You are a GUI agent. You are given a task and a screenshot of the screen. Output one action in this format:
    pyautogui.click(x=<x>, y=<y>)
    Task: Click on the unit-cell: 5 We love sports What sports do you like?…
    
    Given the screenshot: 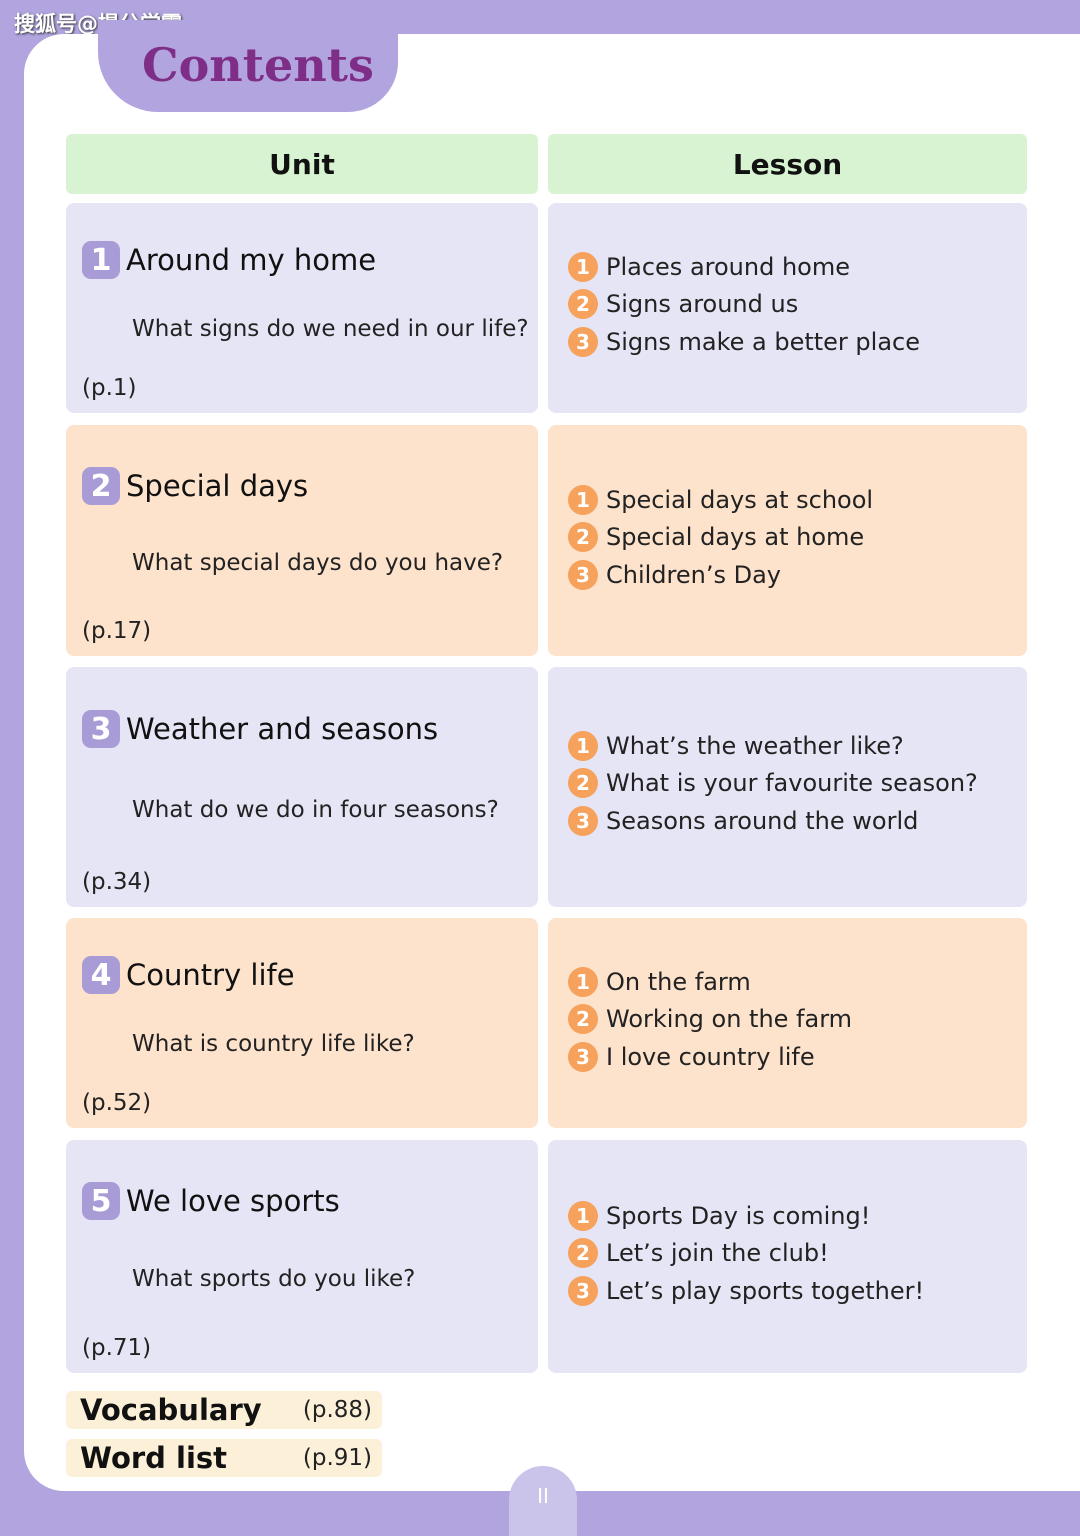 What is the action you would take?
    pyautogui.click(x=302, y=1256)
    